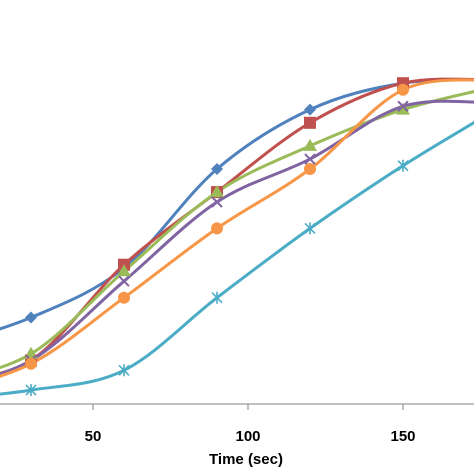 Image resolution: width=474 pixels, height=474 pixels. I want to click on x-axis-title: Time (sec), so click(246, 459).